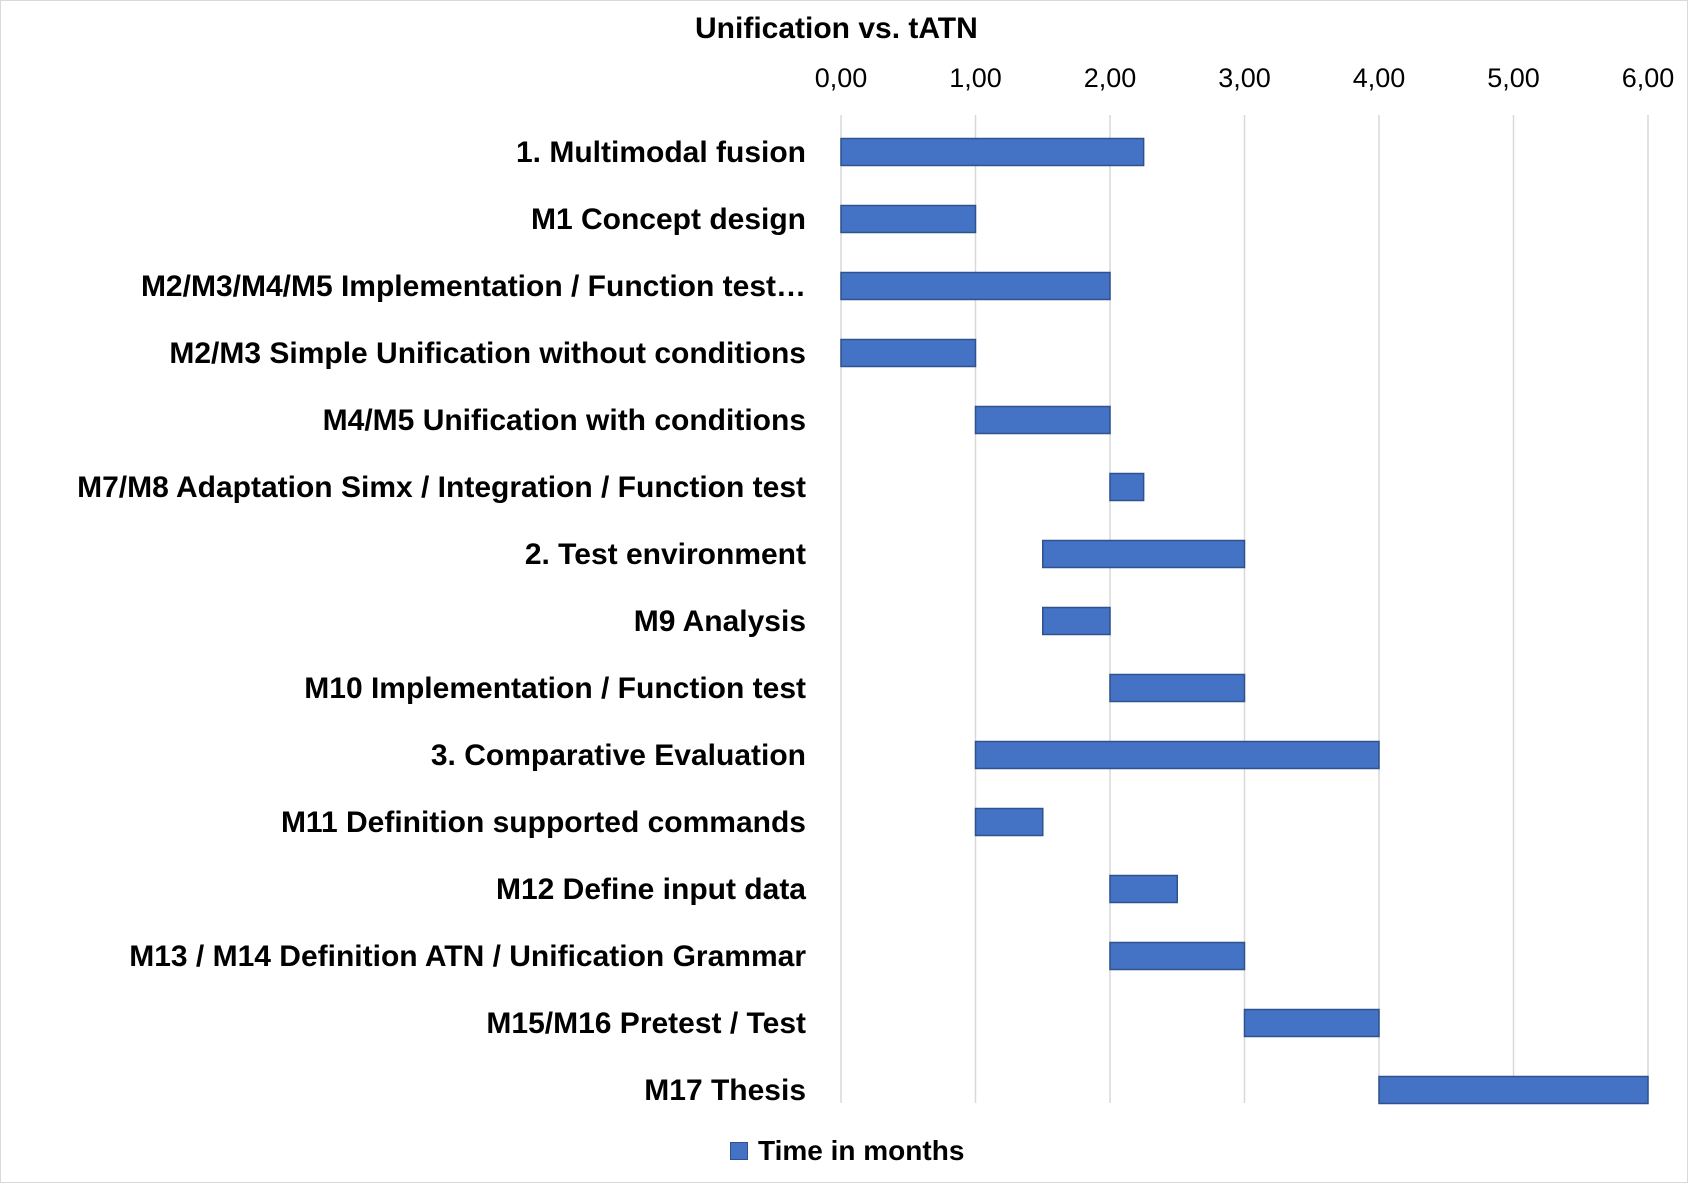  Describe the element at coordinates (564, 420) in the screenshot. I see `category-label: M4/M5 Unification with conditions` at that location.